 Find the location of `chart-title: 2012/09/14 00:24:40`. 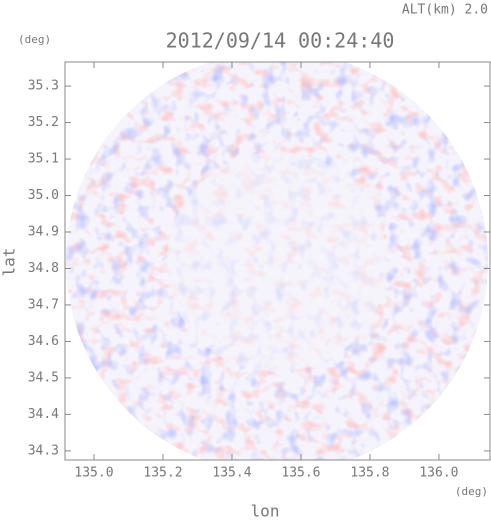

chart-title: 2012/09/14 00:24:40 is located at coordinates (280, 41).